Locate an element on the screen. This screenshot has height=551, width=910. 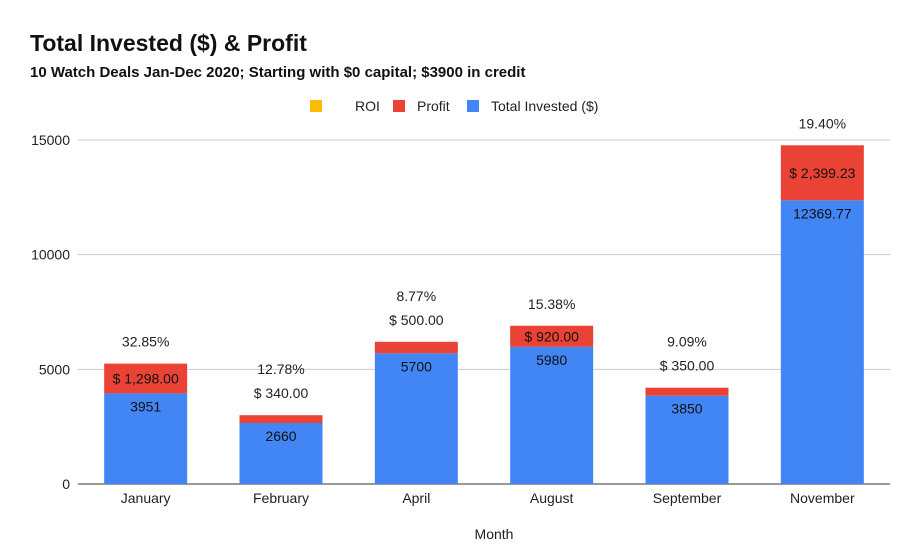
data-label-profit: $ 350.00 is located at coordinates (687, 366).